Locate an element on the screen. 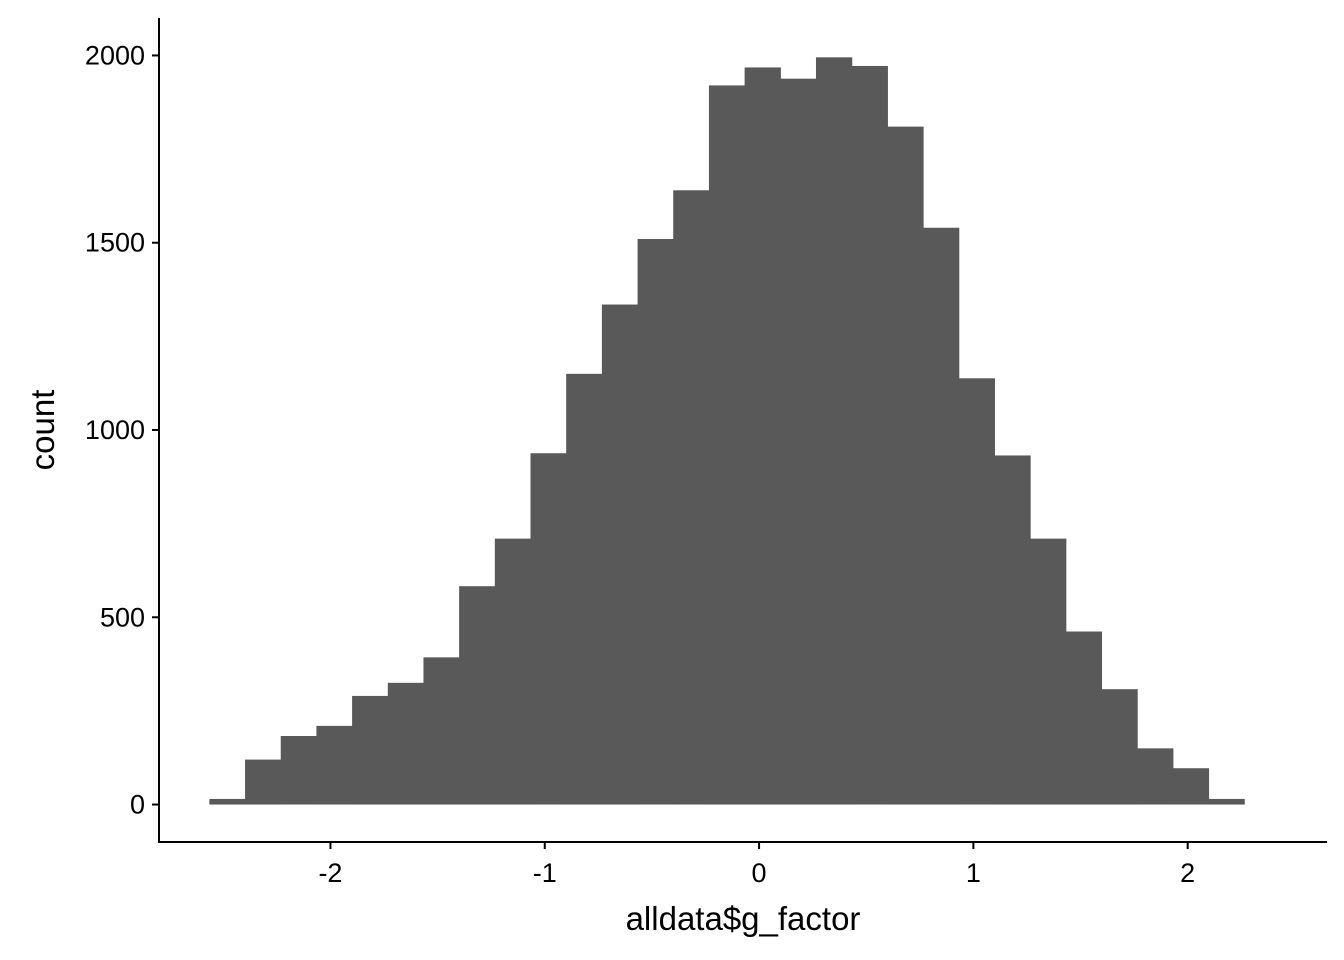 Image resolution: width=1344 pixels, height=960 pixels. x-tick-label: 2 is located at coordinates (1187, 873).